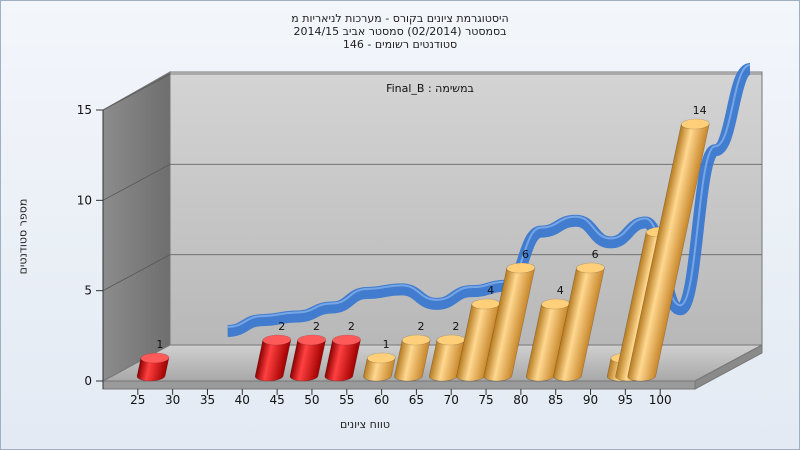 The image size is (800, 450). Describe the element at coordinates (399, 385) in the screenshot. I see `floor-front-edge` at that location.